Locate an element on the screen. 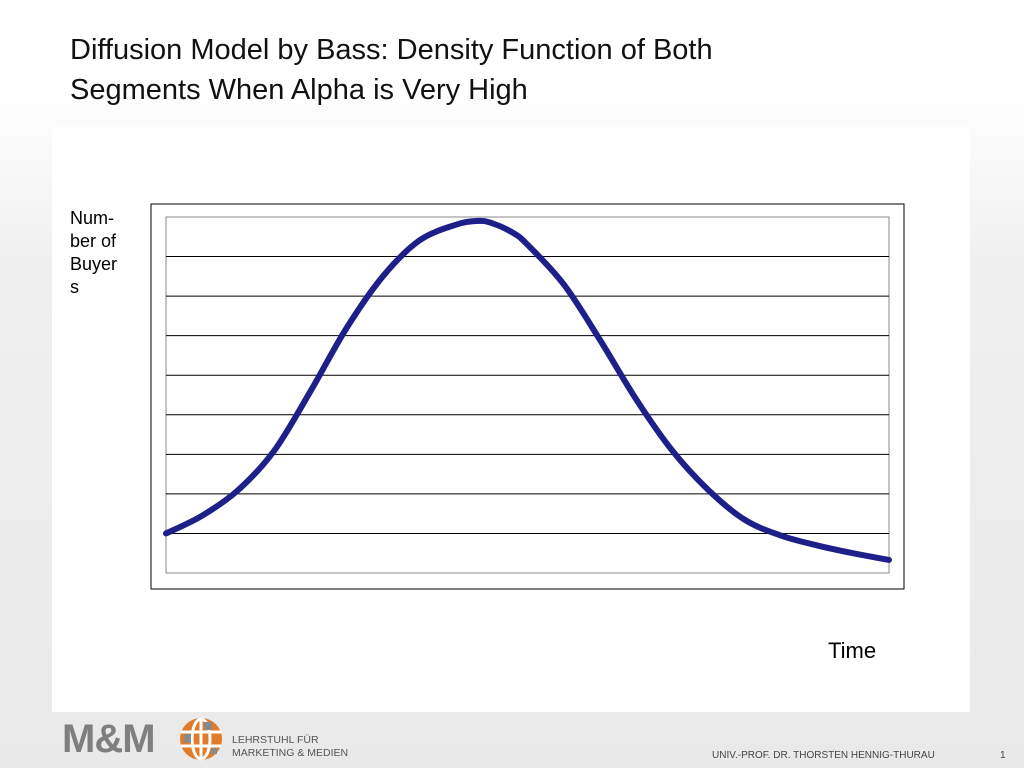 The width and height of the screenshot is (1024, 768). slide-title-line-2: Segments When Alpha is Very High is located at coordinates (299, 90).